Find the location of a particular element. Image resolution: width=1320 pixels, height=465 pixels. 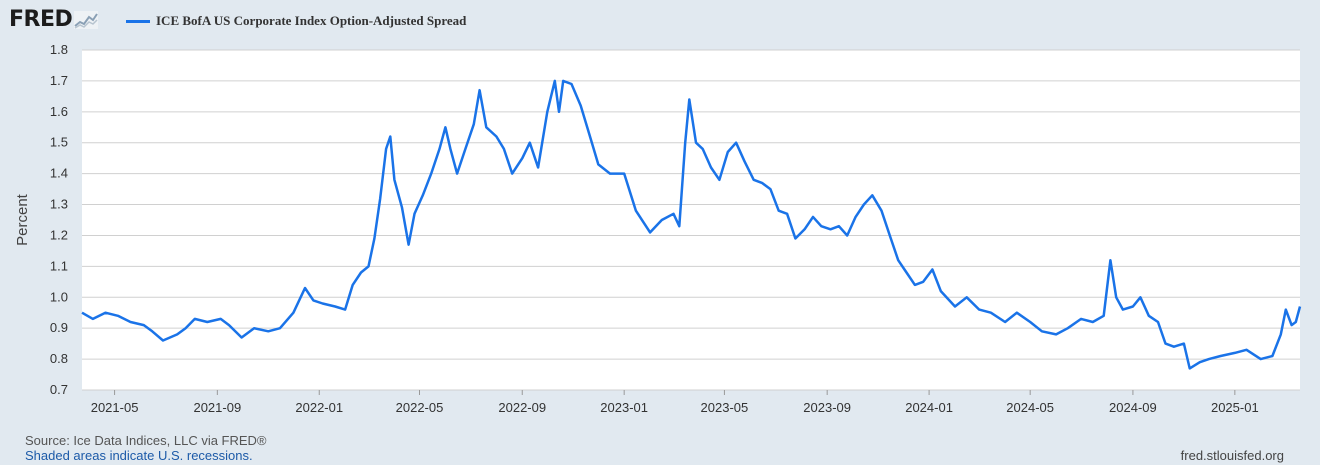

y-tick-label: 1.3 is located at coordinates (59, 204).